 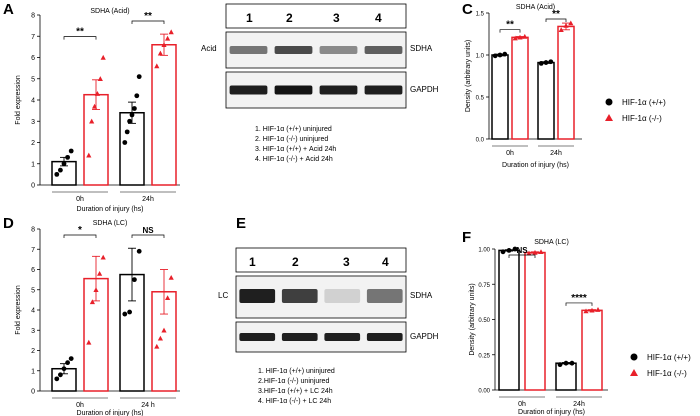 I want to click on lane-label-1: 1, so click(x=252, y=262).